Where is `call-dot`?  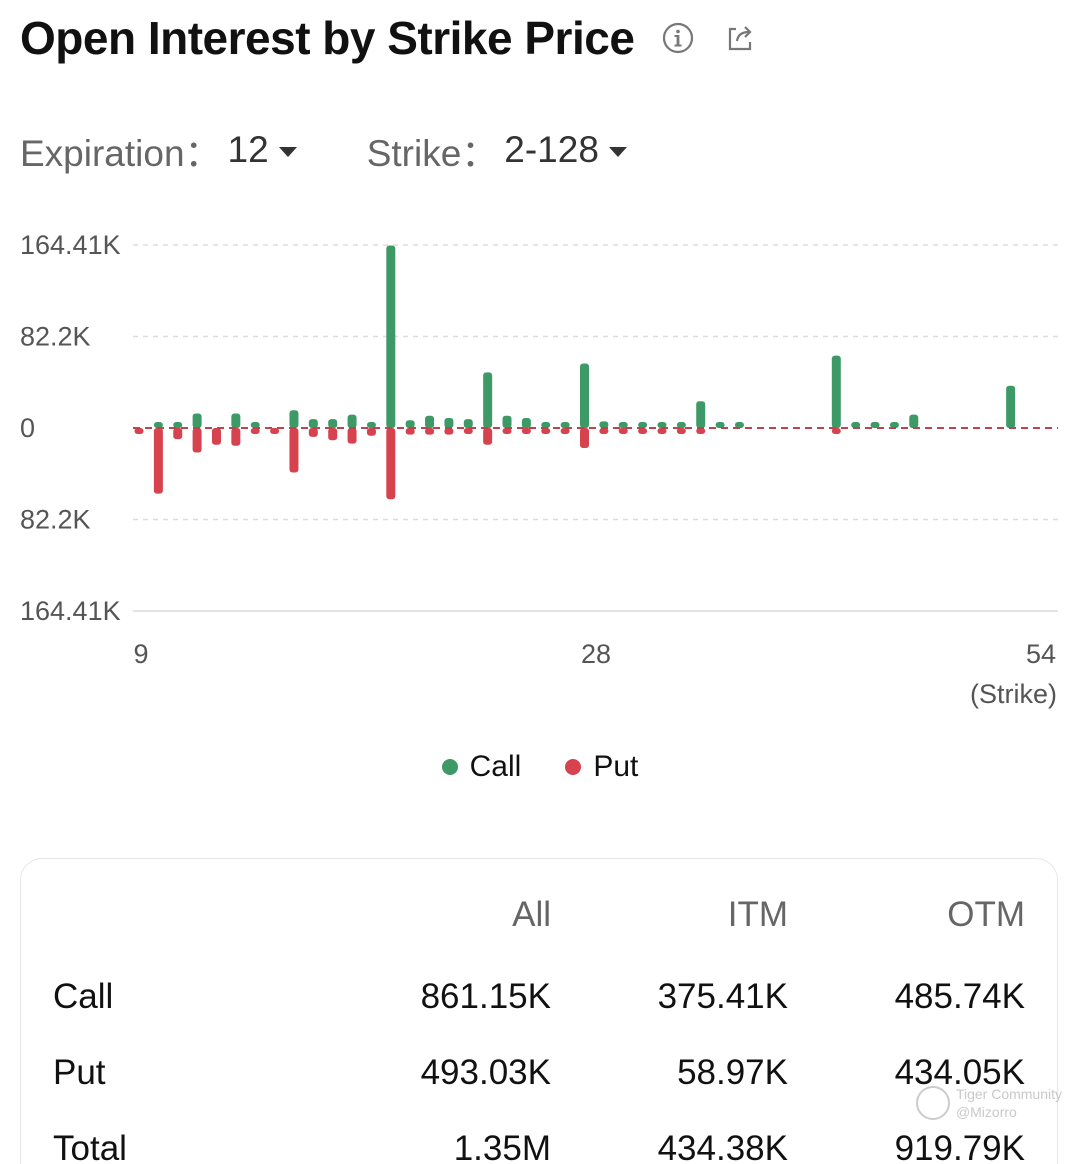 call-dot is located at coordinates (449, 767).